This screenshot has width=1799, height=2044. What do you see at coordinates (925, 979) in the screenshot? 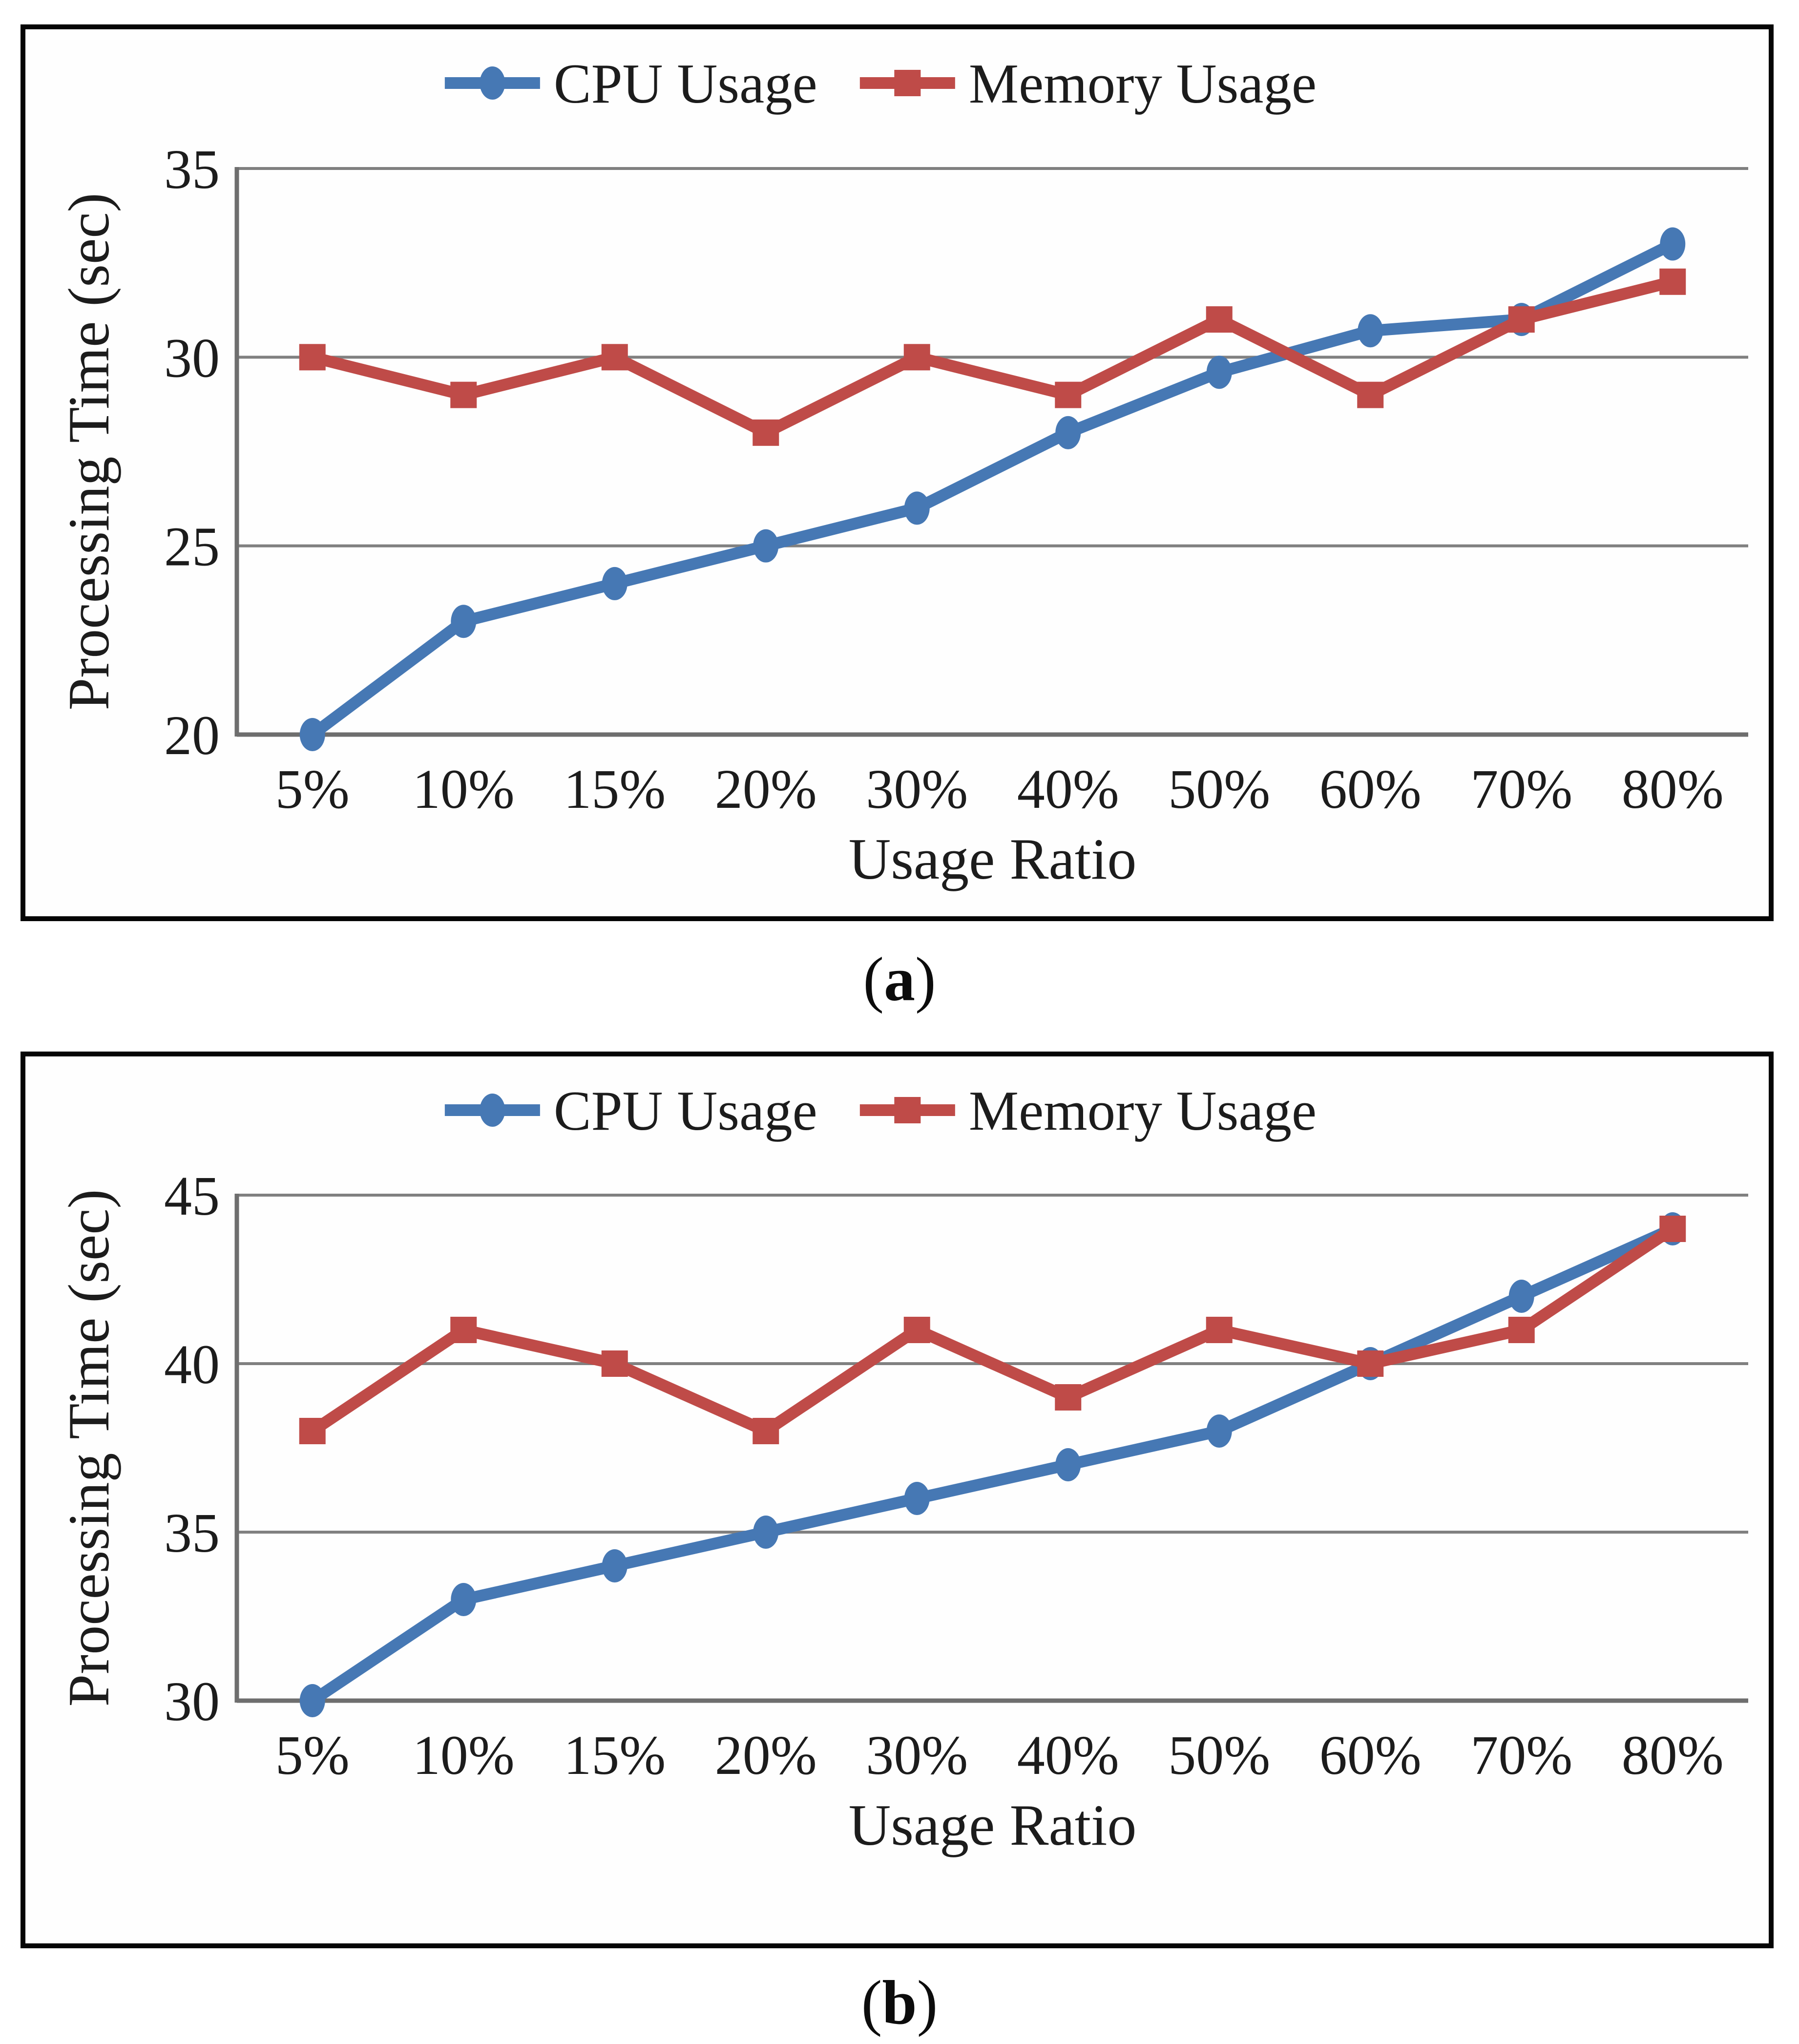
I see `caption-a-close: )` at bounding box center [925, 979].